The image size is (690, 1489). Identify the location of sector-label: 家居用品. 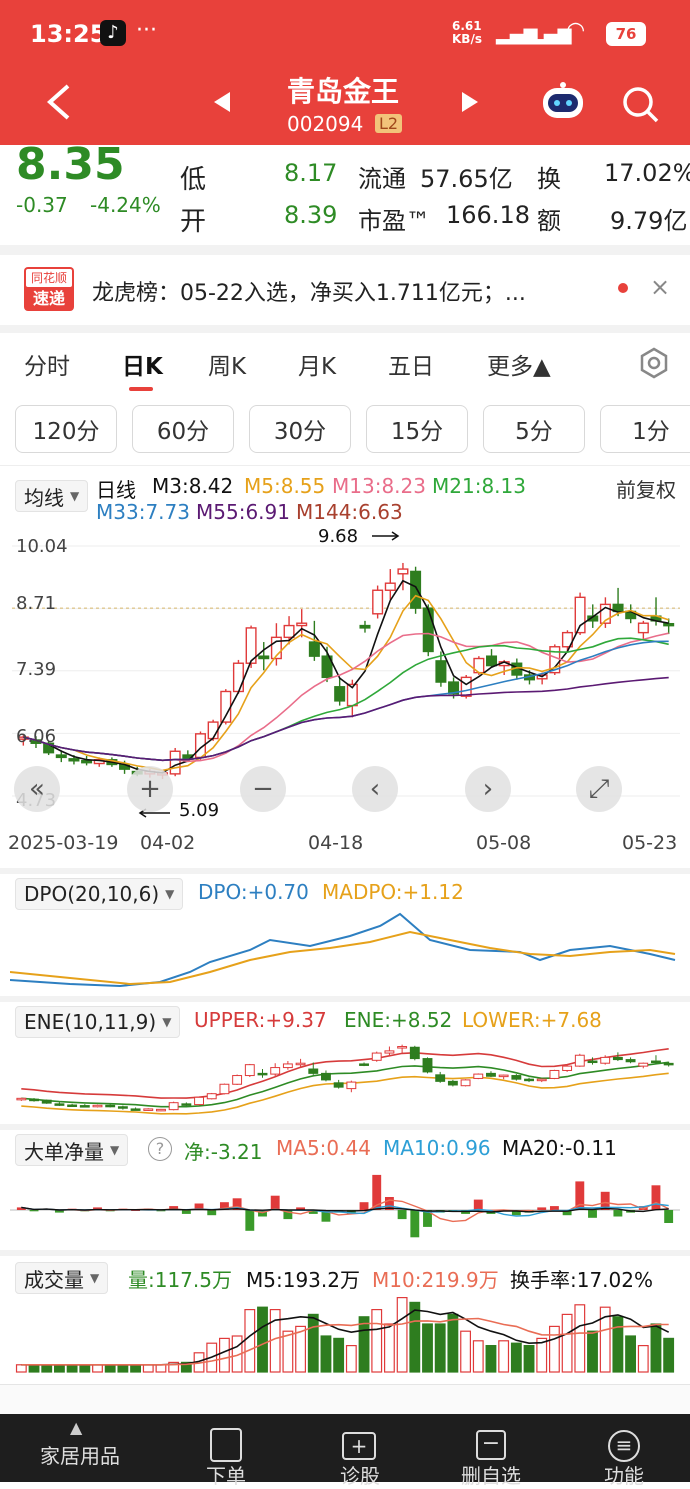
(80, 1456).